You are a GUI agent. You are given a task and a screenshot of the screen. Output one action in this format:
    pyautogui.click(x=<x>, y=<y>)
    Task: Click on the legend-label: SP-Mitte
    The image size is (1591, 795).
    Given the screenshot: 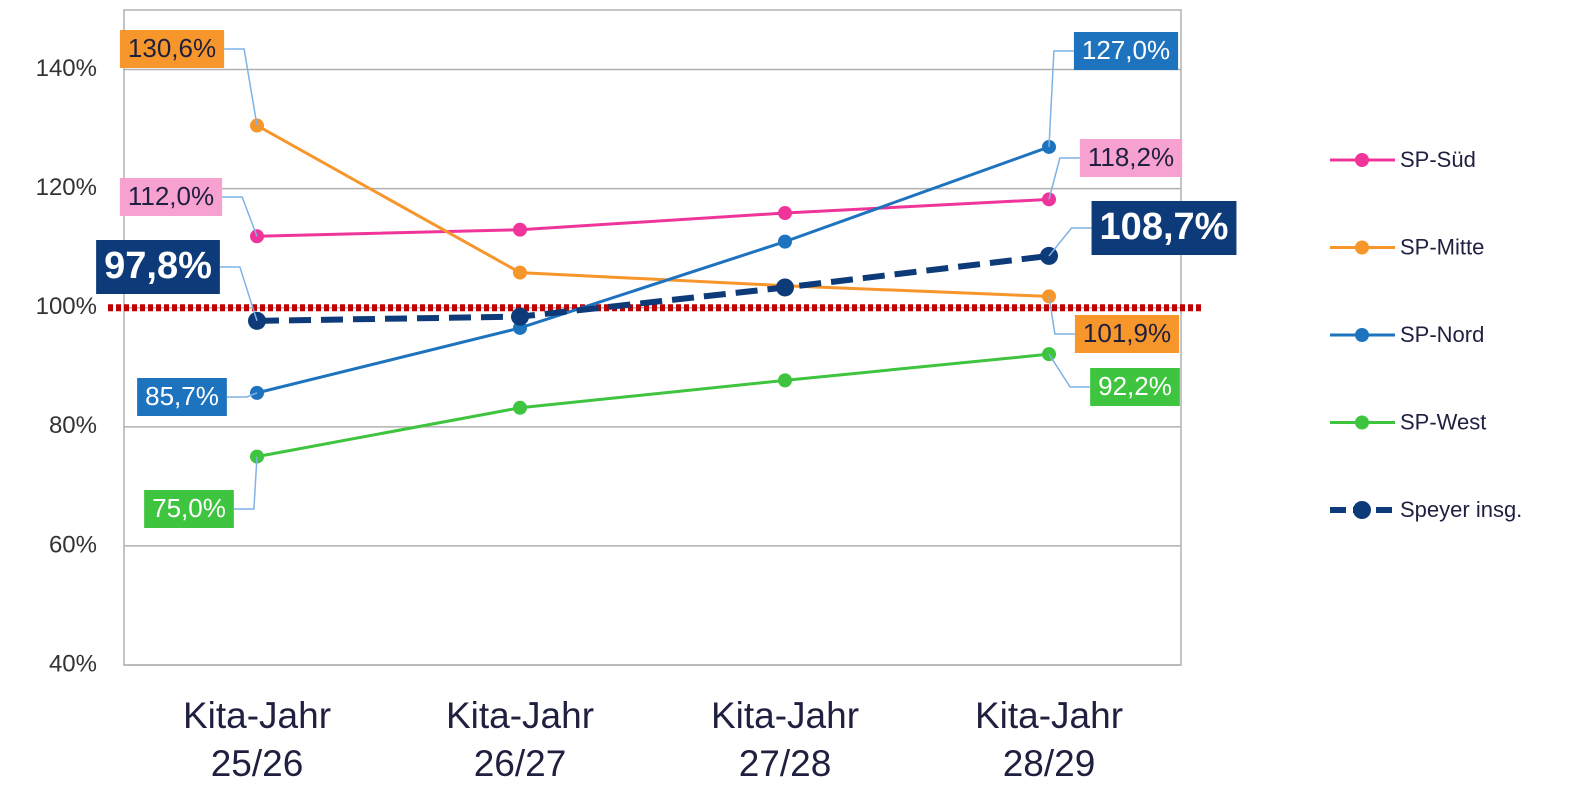 What is the action you would take?
    pyautogui.click(x=1442, y=246)
    